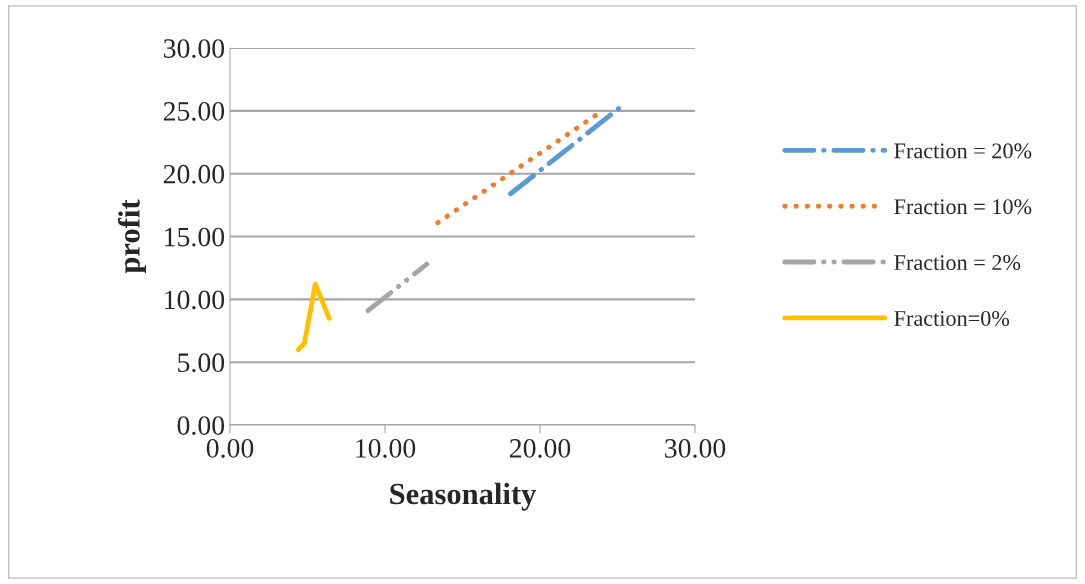  I want to click on x-tick-label: 0.00, so click(230, 448).